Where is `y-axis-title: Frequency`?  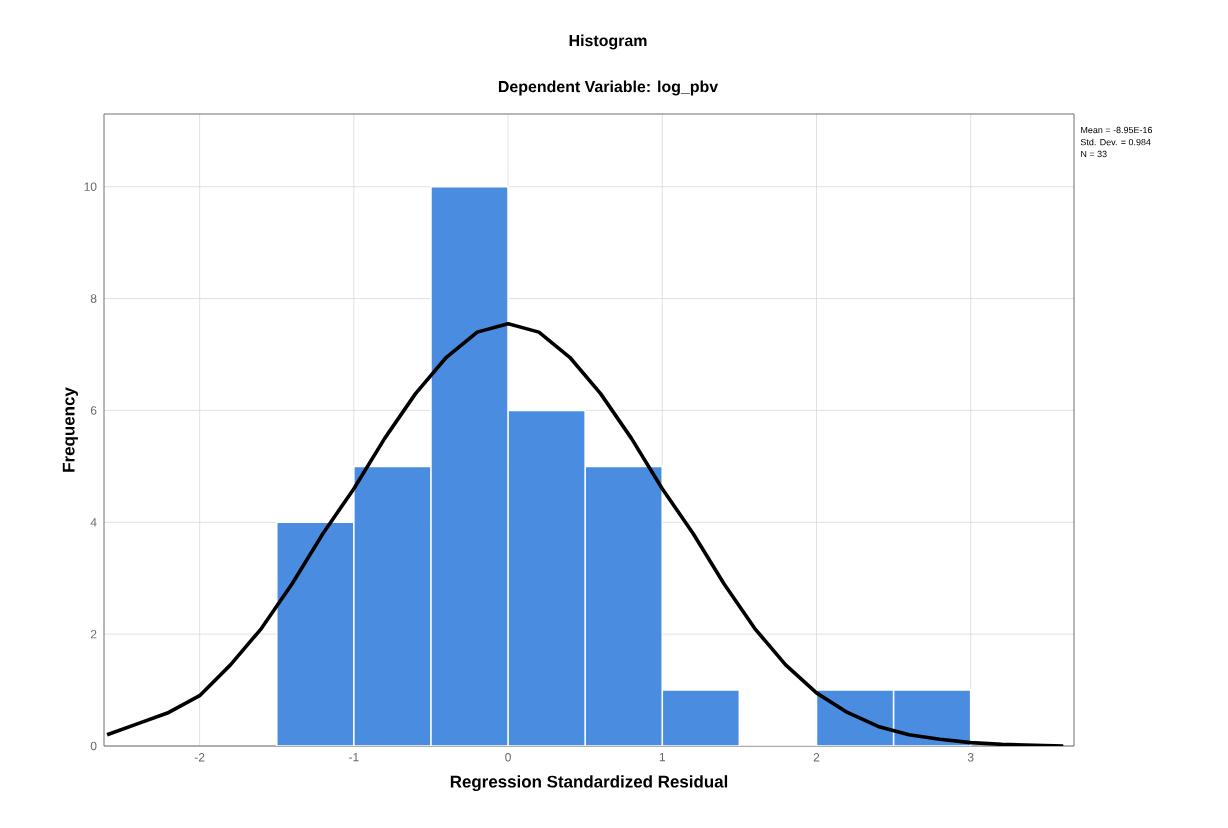
y-axis-title: Frequency is located at coordinates (70, 429).